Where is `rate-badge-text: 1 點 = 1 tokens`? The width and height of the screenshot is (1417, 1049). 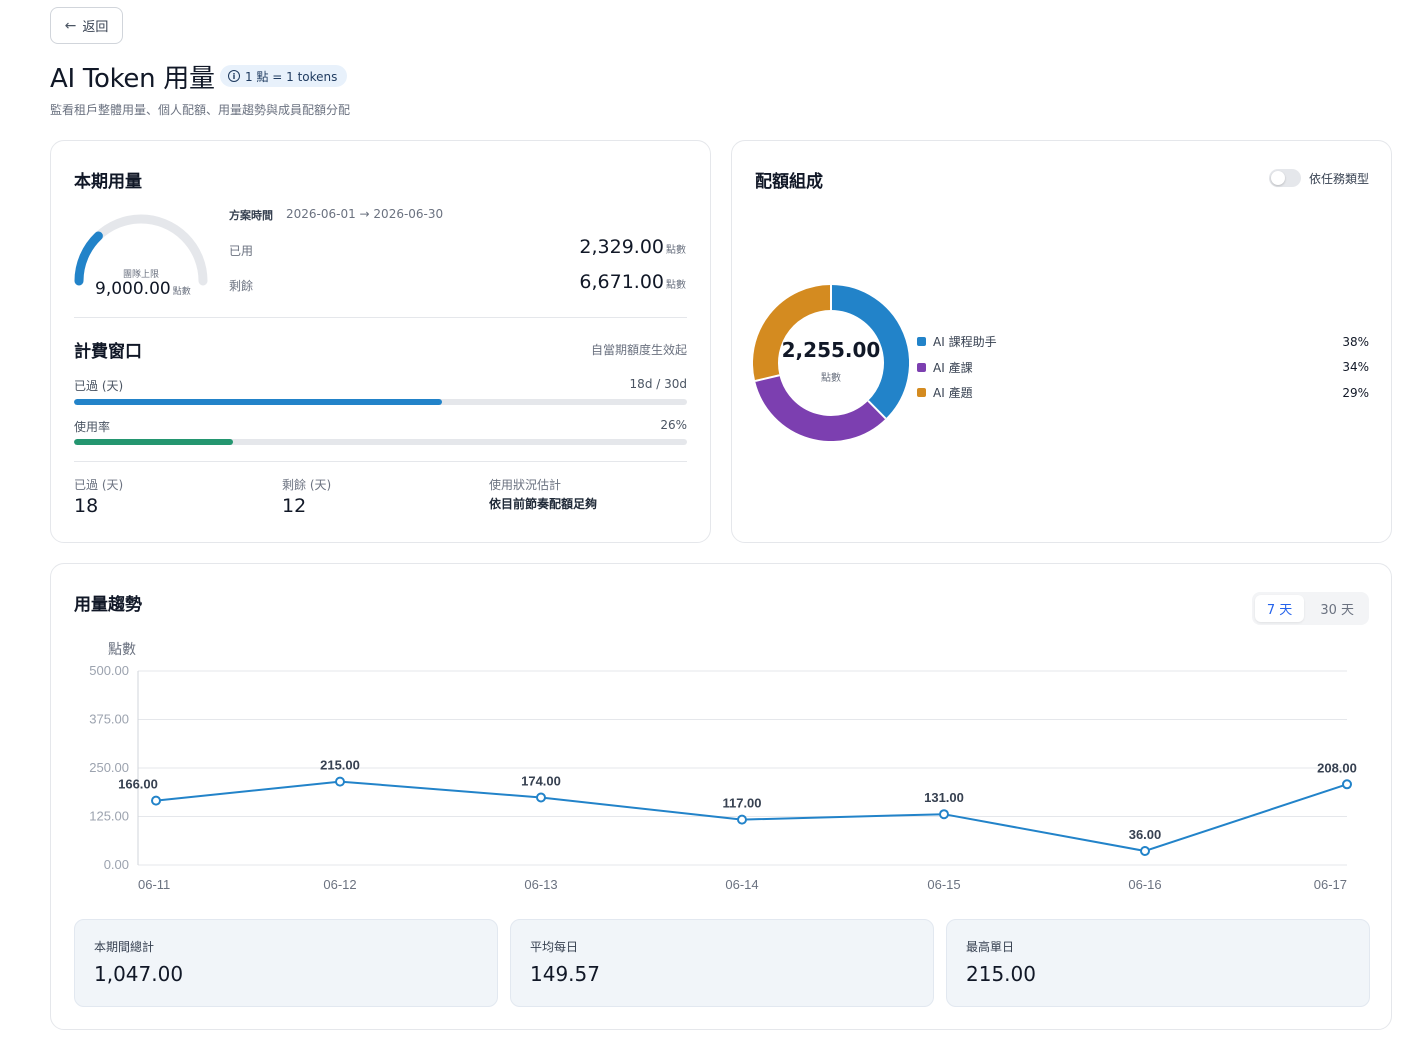 rate-badge-text: 1 點 = 1 tokens is located at coordinates (291, 76).